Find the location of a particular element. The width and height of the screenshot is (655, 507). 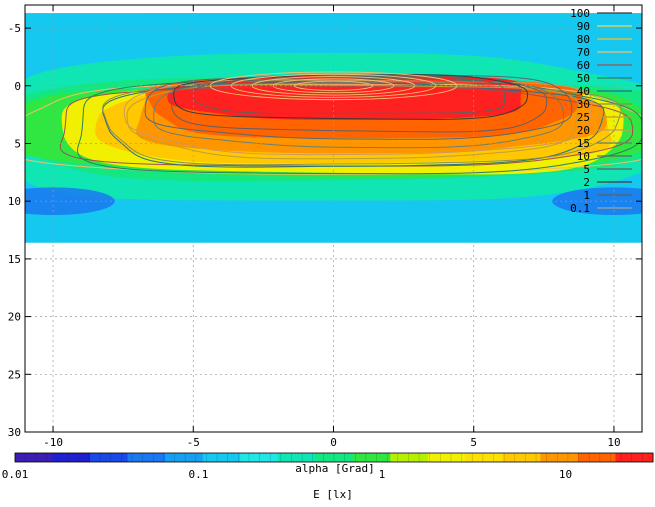

legend-label: 30 is located at coordinates (583, 104).